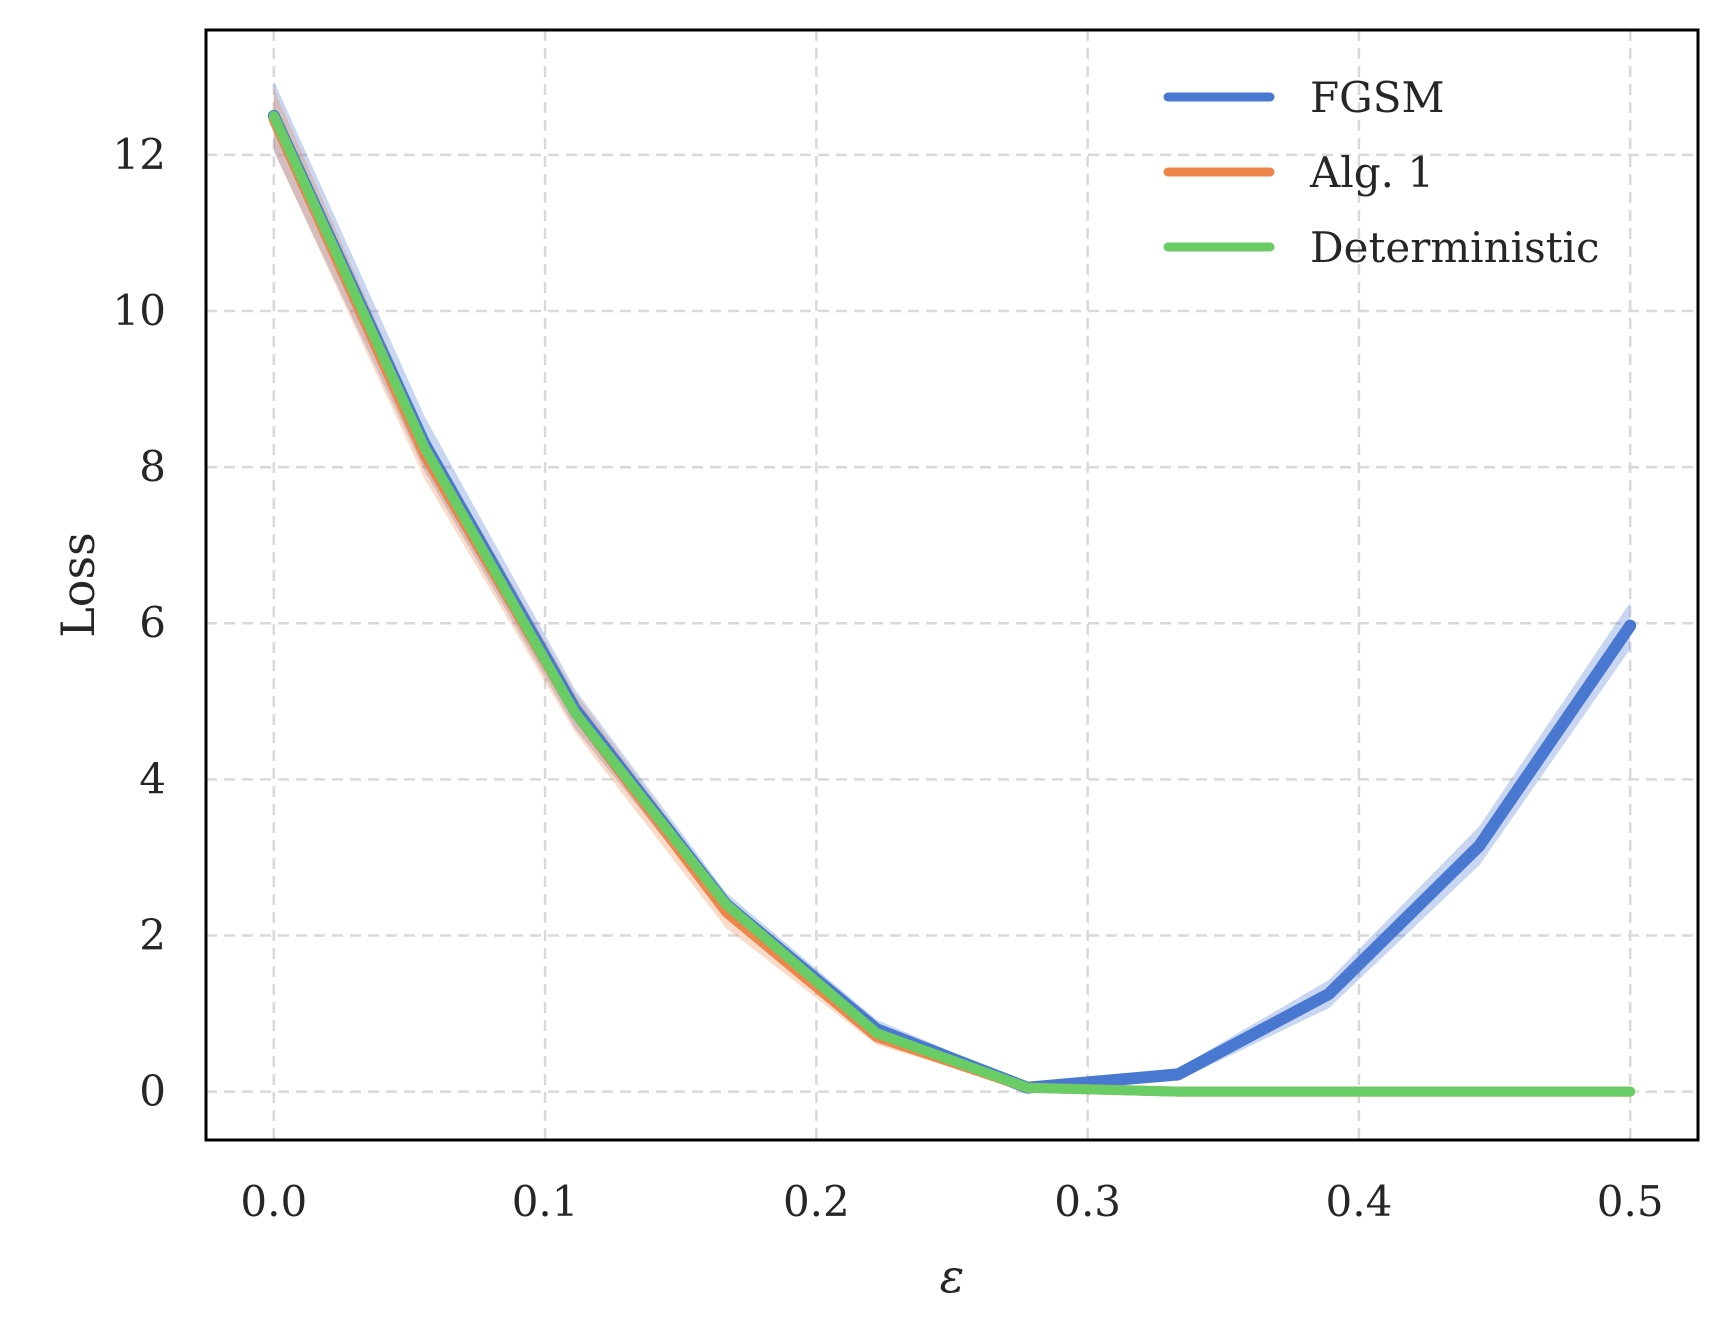 This screenshot has width=1724, height=1330. I want to click on legend: FGSM Alg. 1 Deterministic, so click(1381, 172).